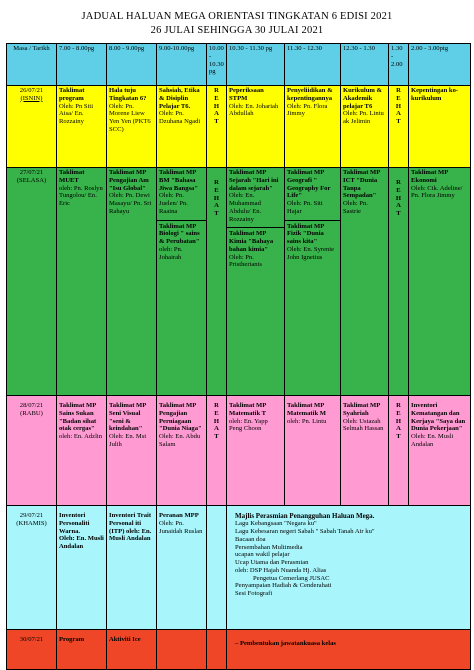 The image size is (474, 670). Describe the element at coordinates (363, 118) in the screenshot. I see `session-speaker: Oleh: Pn. Lintu ak Jelimin` at that location.